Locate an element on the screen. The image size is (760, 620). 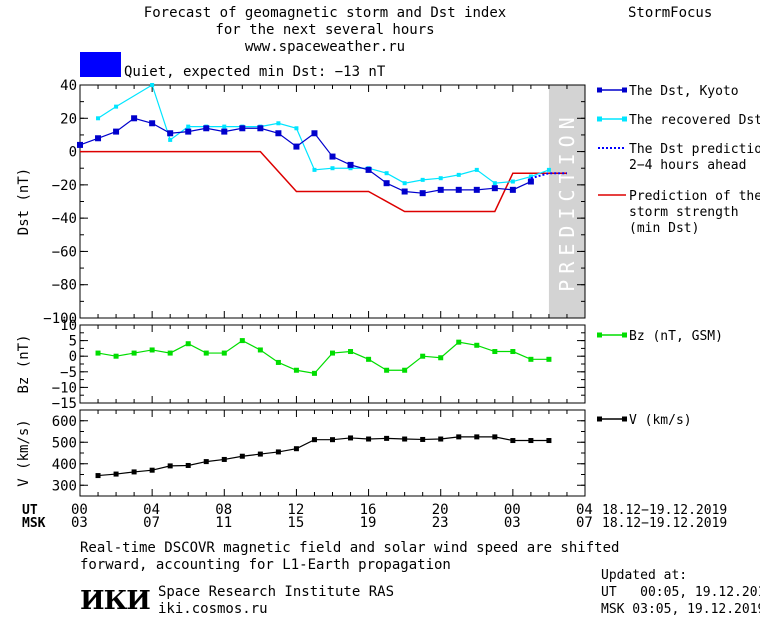
ut-tick-label: 12 is located at coordinates (296, 510).